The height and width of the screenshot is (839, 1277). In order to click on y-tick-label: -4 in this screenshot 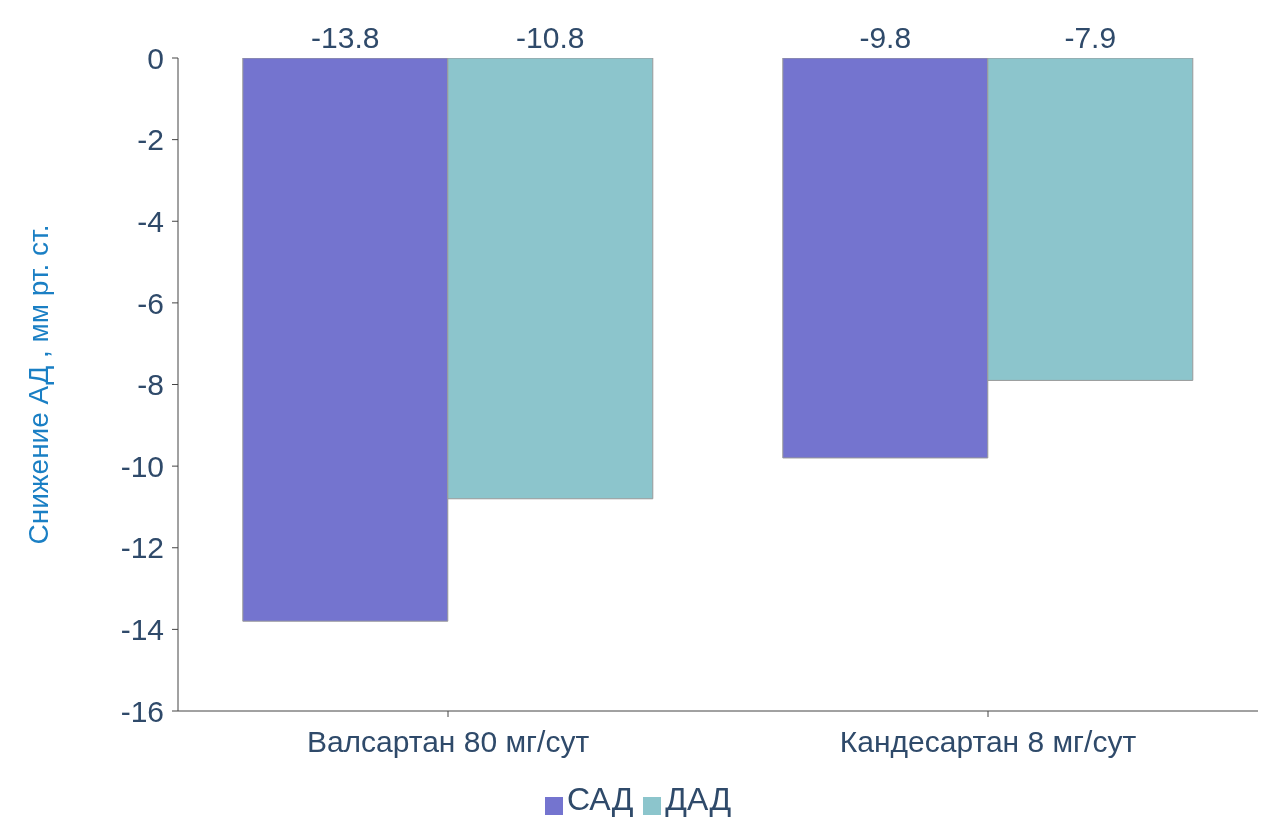, I will do `click(150, 221)`.